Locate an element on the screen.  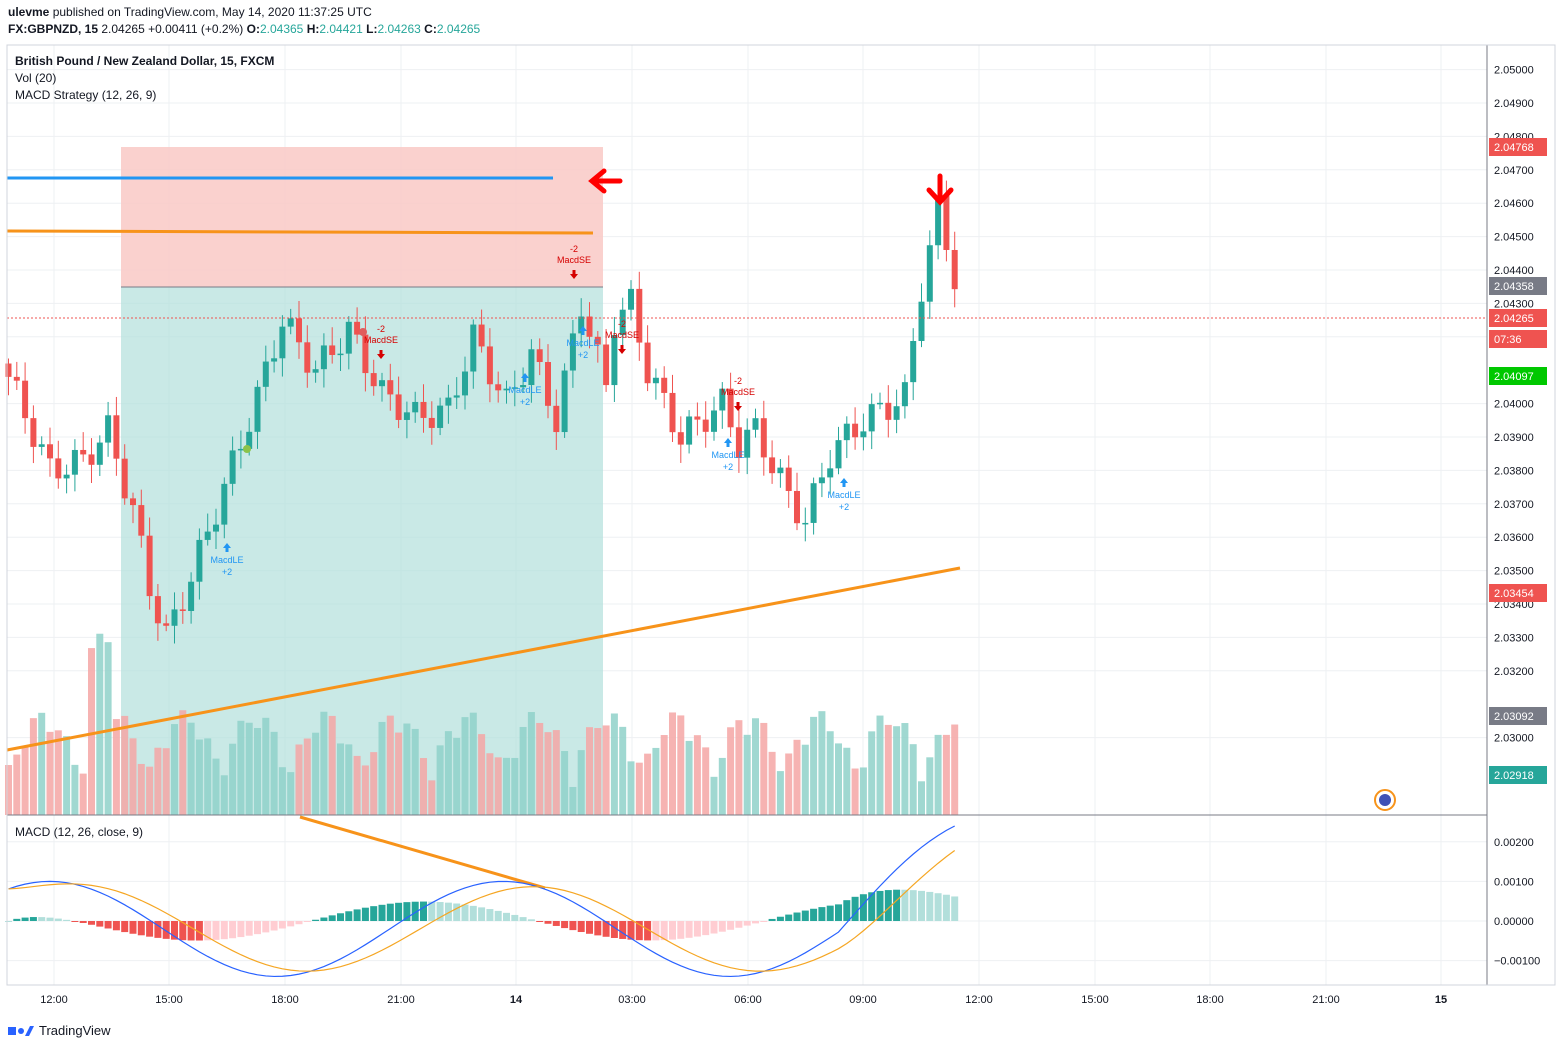
price-label: 2.04768 is located at coordinates (1518, 147).